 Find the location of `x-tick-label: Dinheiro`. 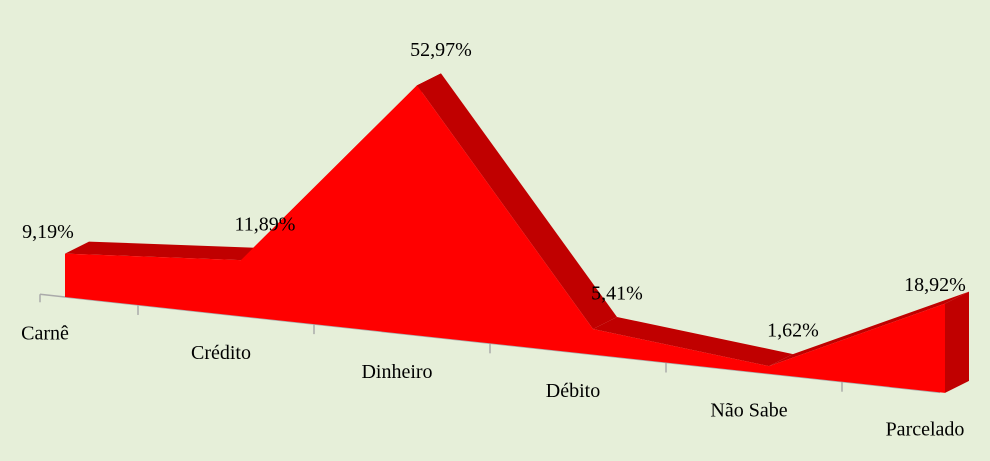

x-tick-label: Dinheiro is located at coordinates (396, 372).